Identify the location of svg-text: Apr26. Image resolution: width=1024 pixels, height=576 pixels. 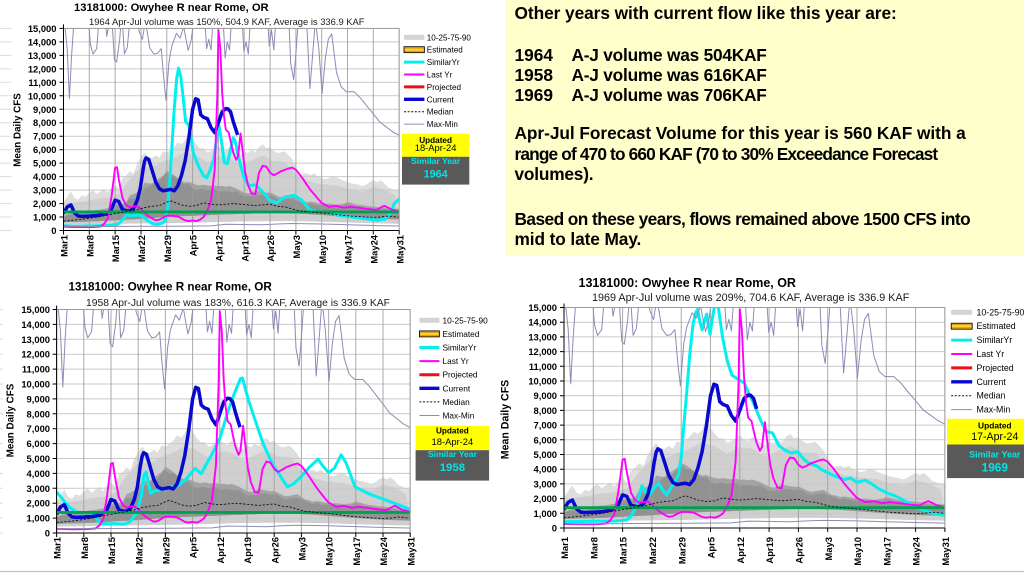
(274, 550).